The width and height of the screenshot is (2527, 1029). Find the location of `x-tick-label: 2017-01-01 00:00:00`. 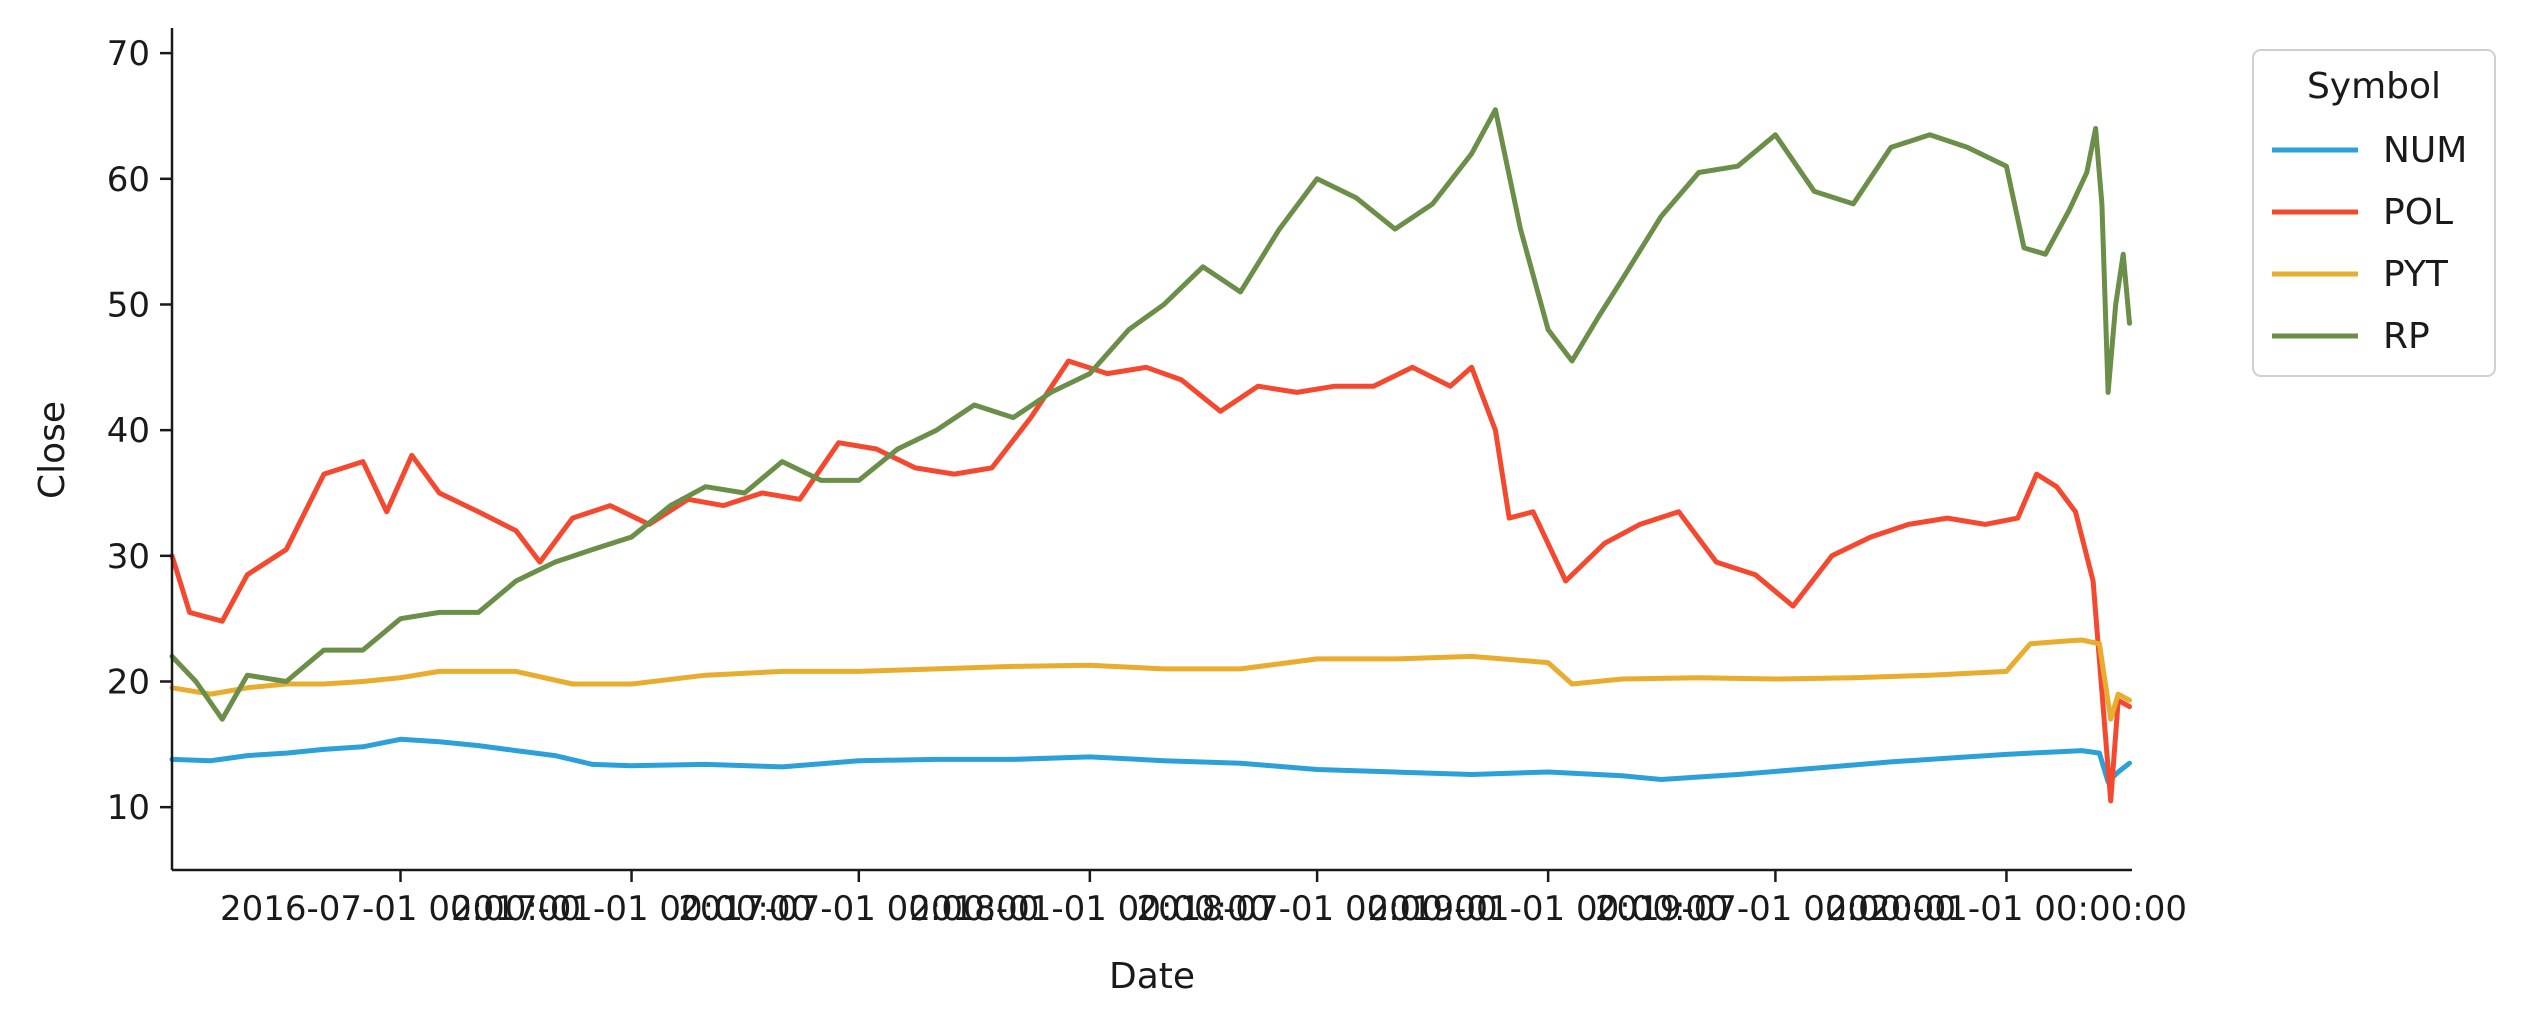

x-tick-label: 2017-01-01 00:00:00 is located at coordinates (631, 909).